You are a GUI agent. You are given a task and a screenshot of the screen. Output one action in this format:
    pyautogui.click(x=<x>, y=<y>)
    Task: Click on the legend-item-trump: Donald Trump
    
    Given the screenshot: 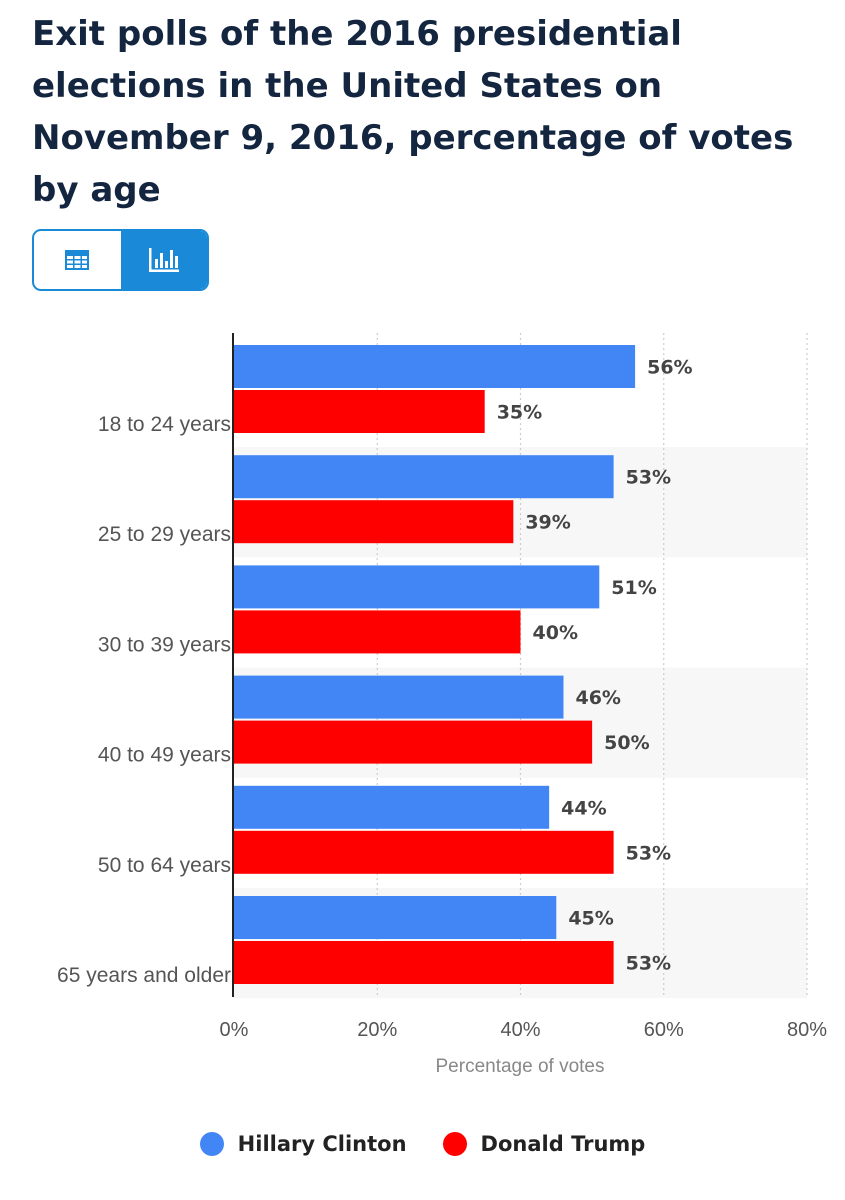 What is the action you would take?
    pyautogui.click(x=544, y=1144)
    